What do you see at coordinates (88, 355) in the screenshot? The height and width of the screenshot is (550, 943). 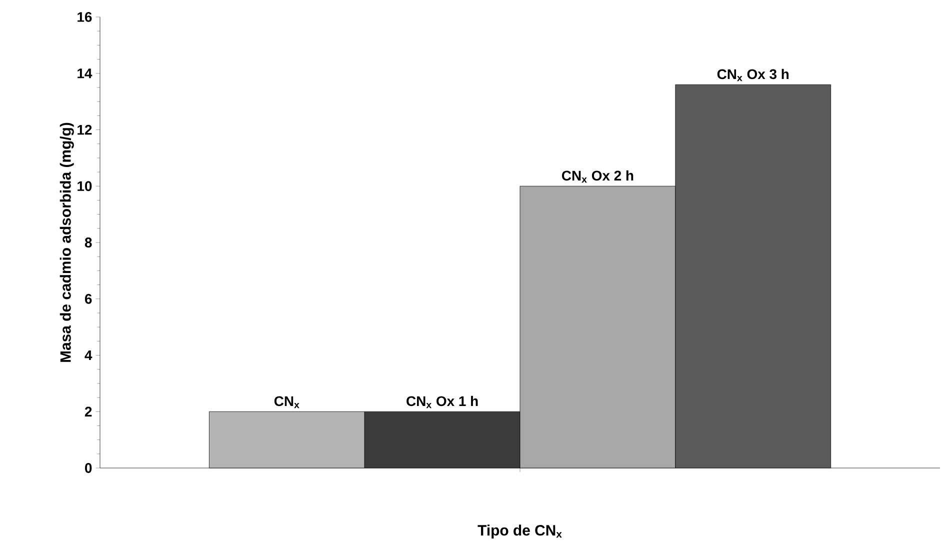 I see `y-tick-label: 4` at bounding box center [88, 355].